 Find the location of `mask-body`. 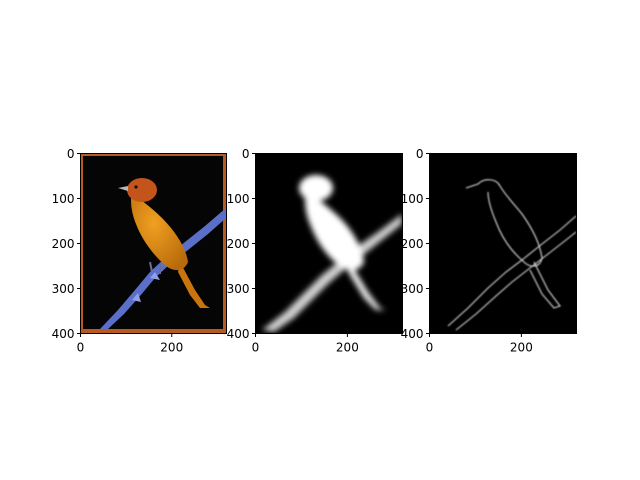

mask-body is located at coordinates (334, 230).